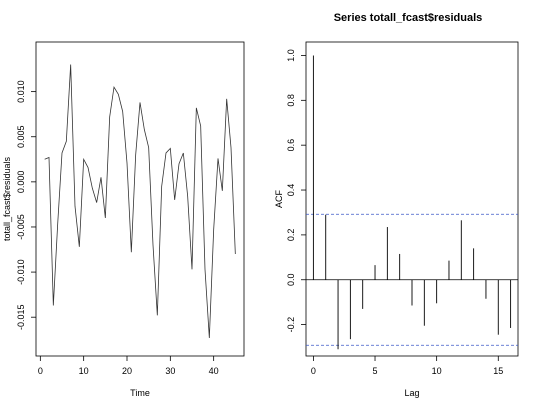 The height and width of the screenshot is (408, 540). What do you see at coordinates (84, 371) in the screenshot?
I see `left-x-tick-label: 10` at bounding box center [84, 371].